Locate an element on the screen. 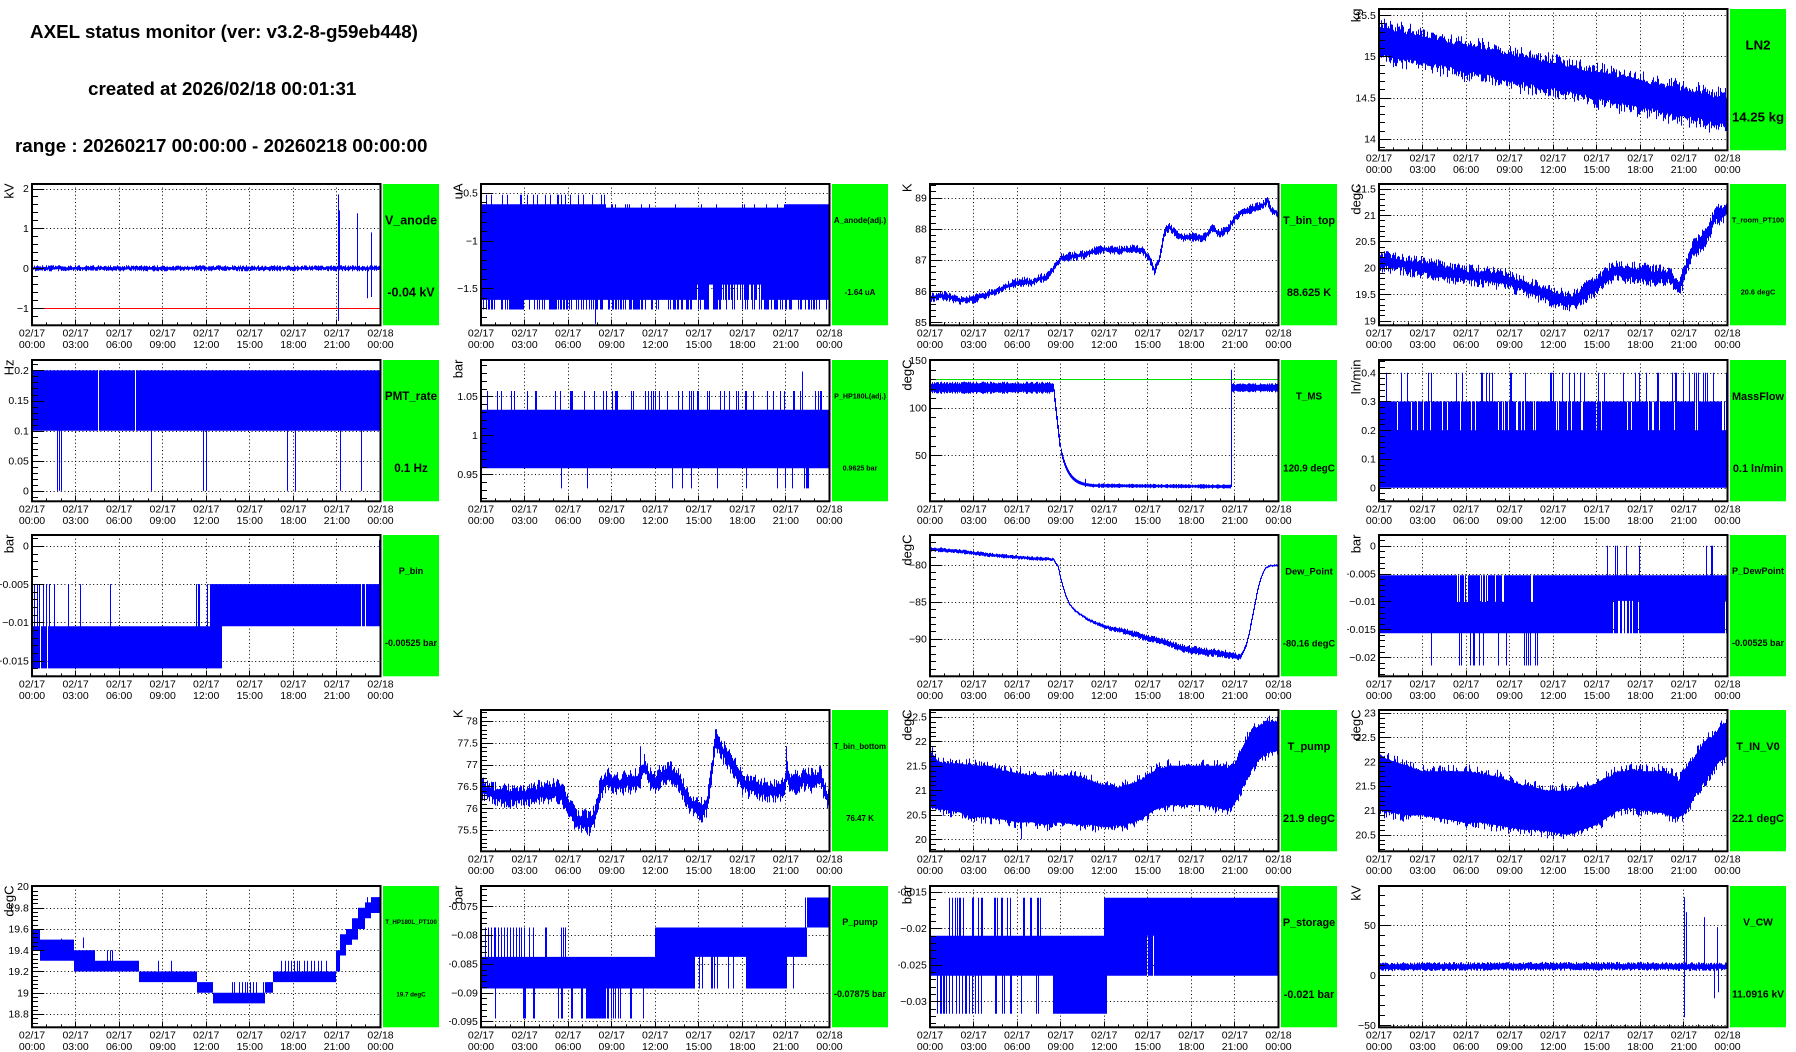 The image size is (1796, 1052). svg-text: uA is located at coordinates (458, 192).